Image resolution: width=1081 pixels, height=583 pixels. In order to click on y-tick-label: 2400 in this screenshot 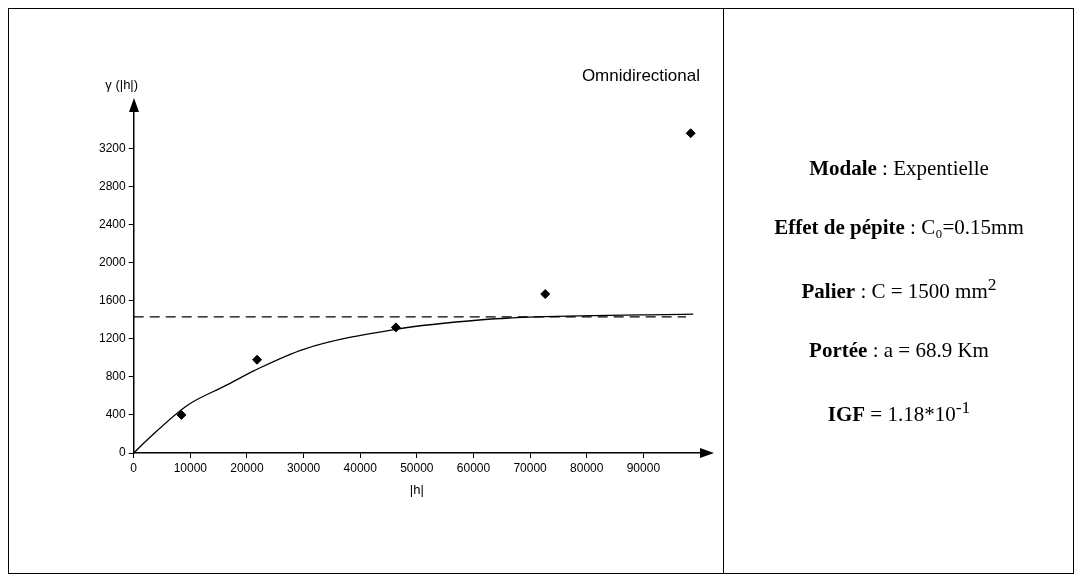, I will do `click(112, 223)`.